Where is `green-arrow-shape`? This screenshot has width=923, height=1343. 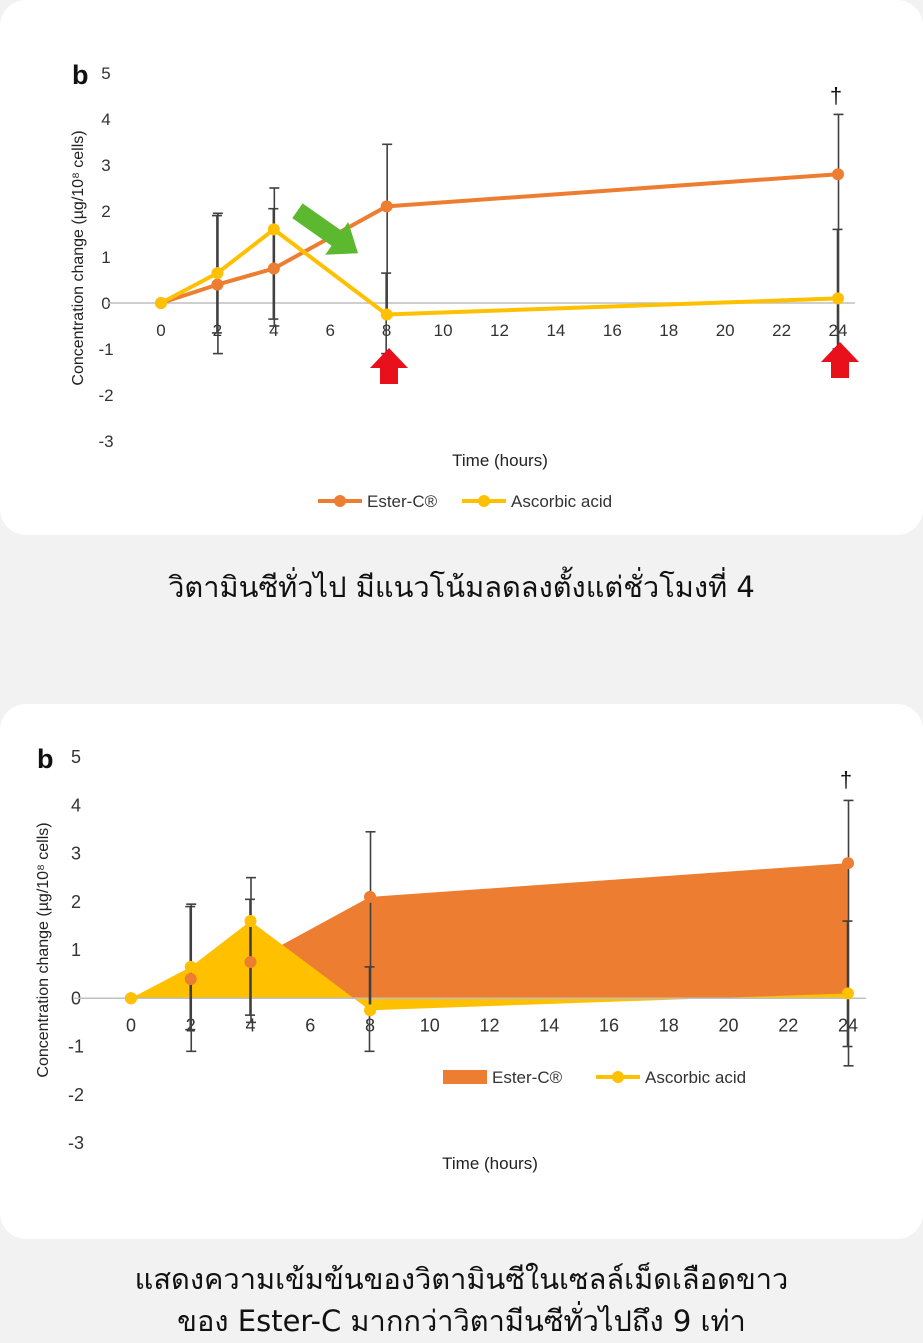
green-arrow-shape is located at coordinates (325, 229).